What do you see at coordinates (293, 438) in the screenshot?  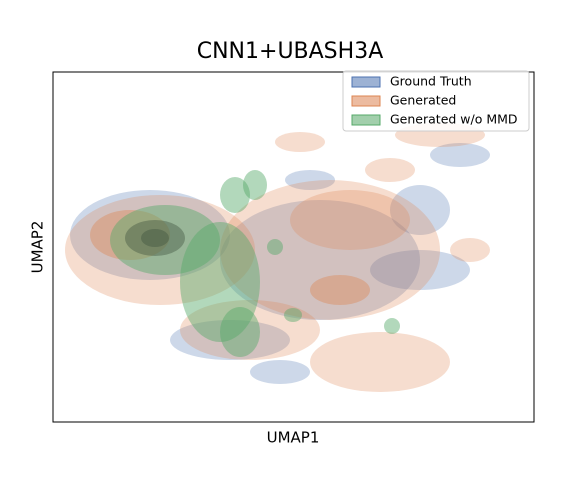 I see `x-axis-label: UMAP1` at bounding box center [293, 438].